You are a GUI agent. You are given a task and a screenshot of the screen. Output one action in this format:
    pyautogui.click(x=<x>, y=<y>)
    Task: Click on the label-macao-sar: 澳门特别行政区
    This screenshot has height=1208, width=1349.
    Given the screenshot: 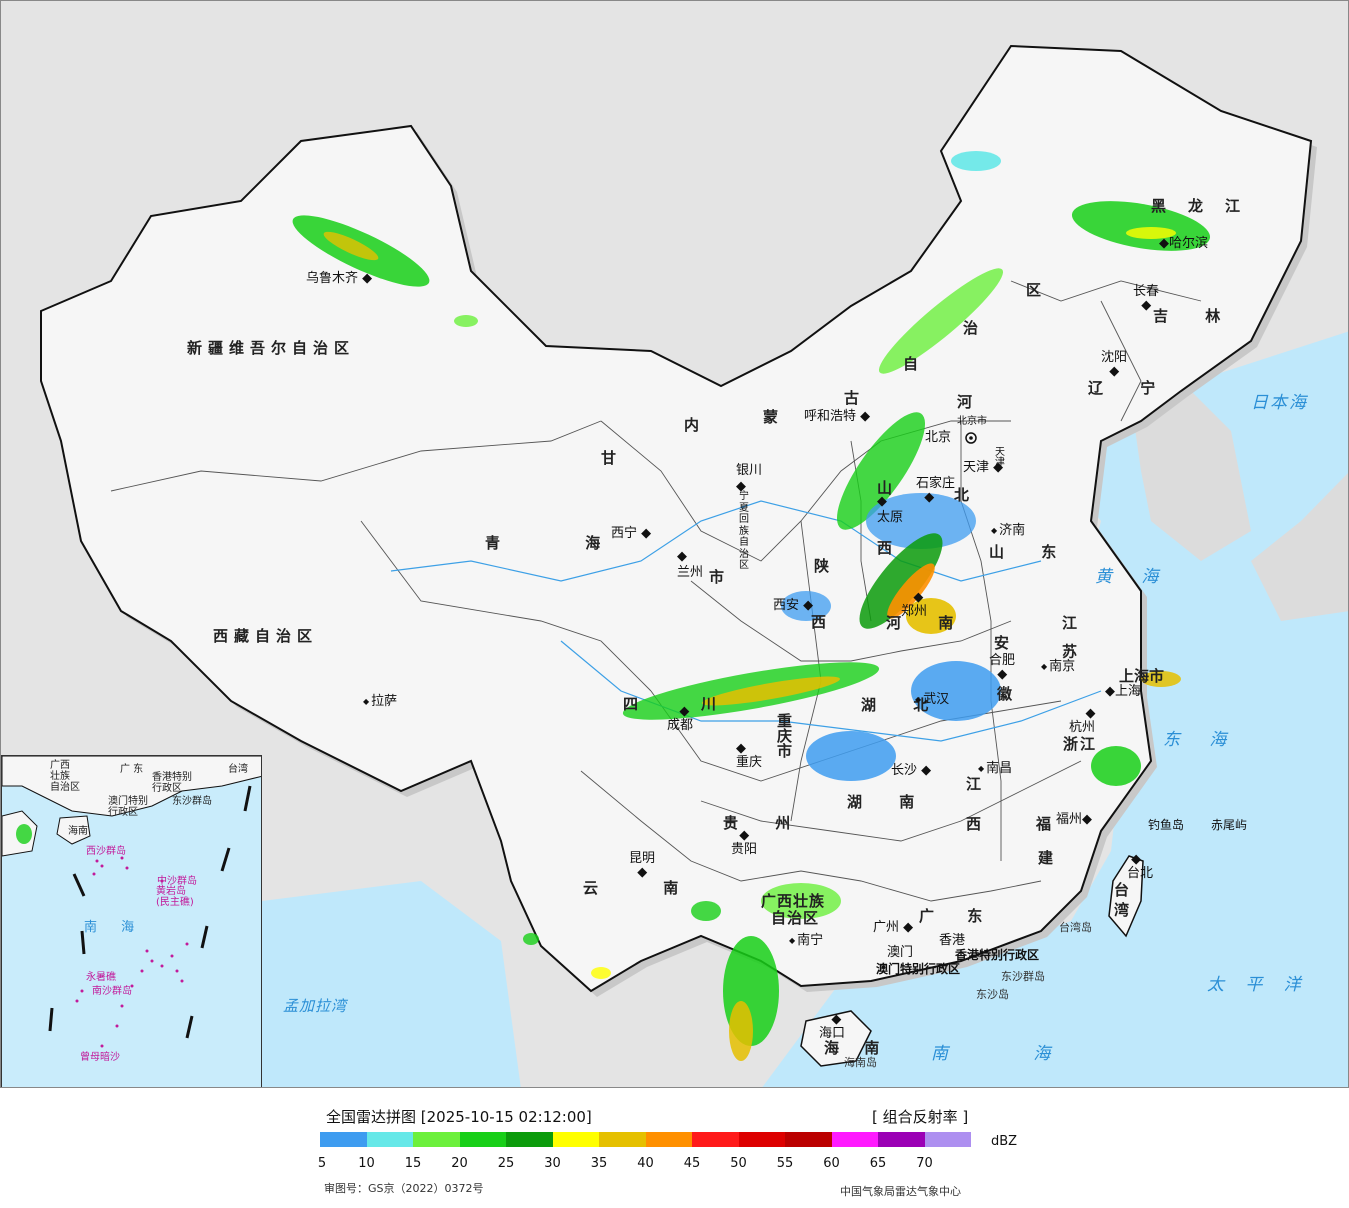 What is the action you would take?
    pyautogui.click(x=918, y=969)
    